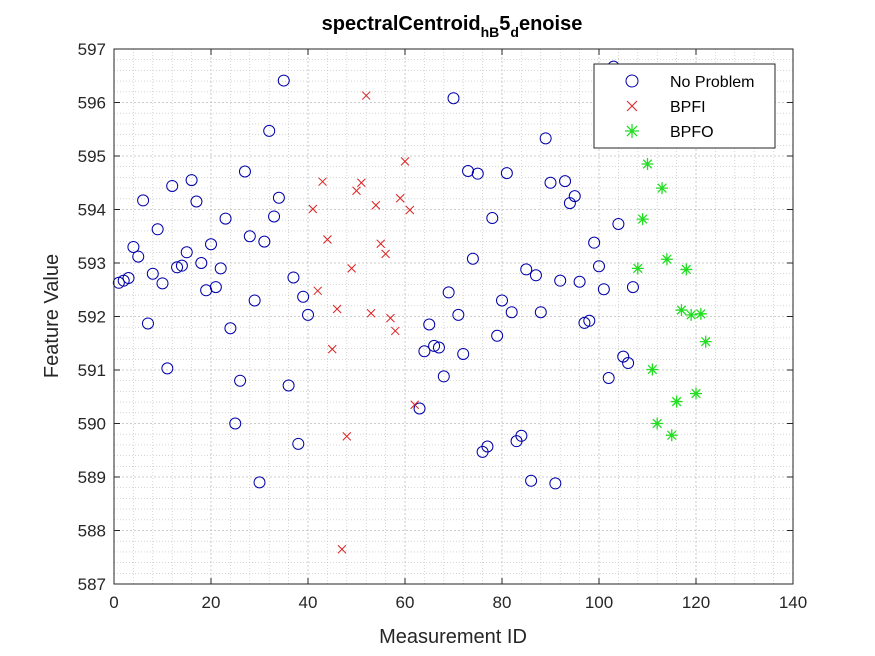  Describe the element at coordinates (632, 131) in the screenshot. I see `legend-marker-bpfo` at that location.